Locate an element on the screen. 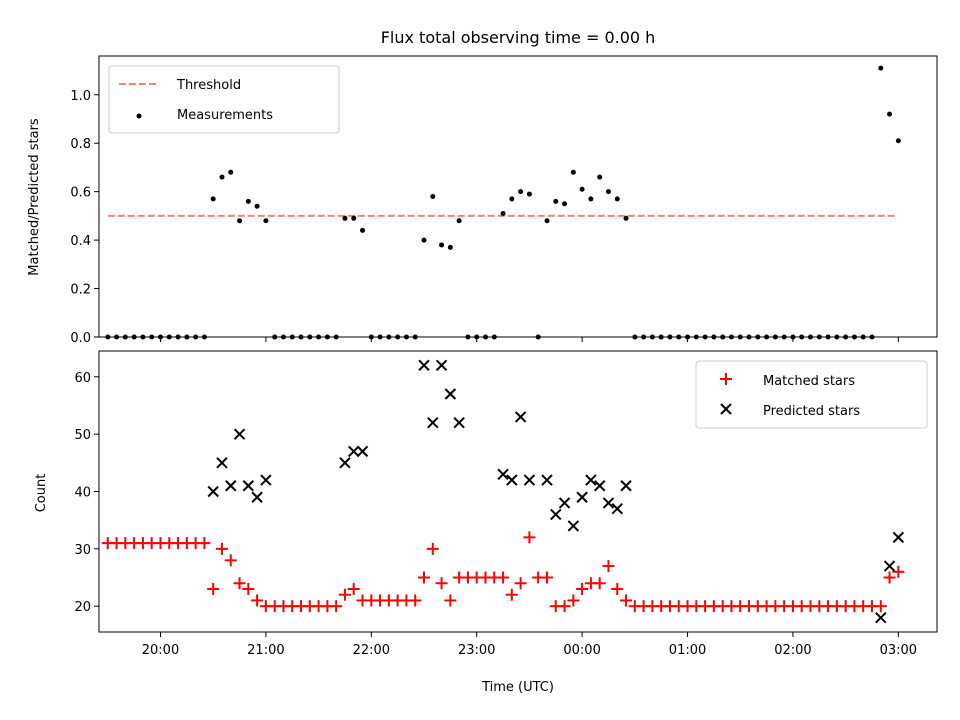 This screenshot has width=960, height=720. y-tick-label: 0.6 is located at coordinates (80, 193).